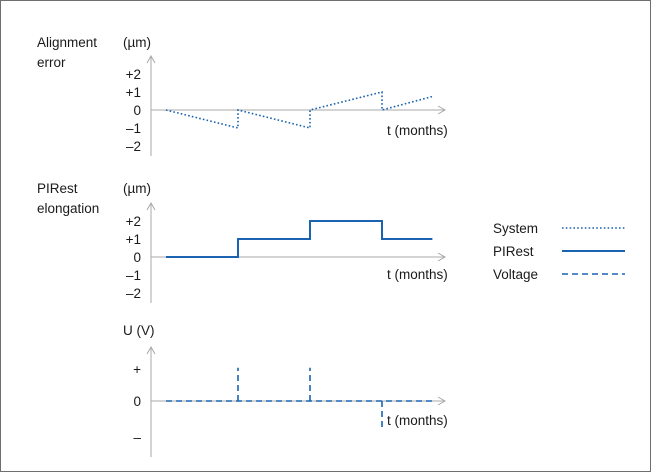  I want to click on y-tick-label-3: –, so click(137, 437).